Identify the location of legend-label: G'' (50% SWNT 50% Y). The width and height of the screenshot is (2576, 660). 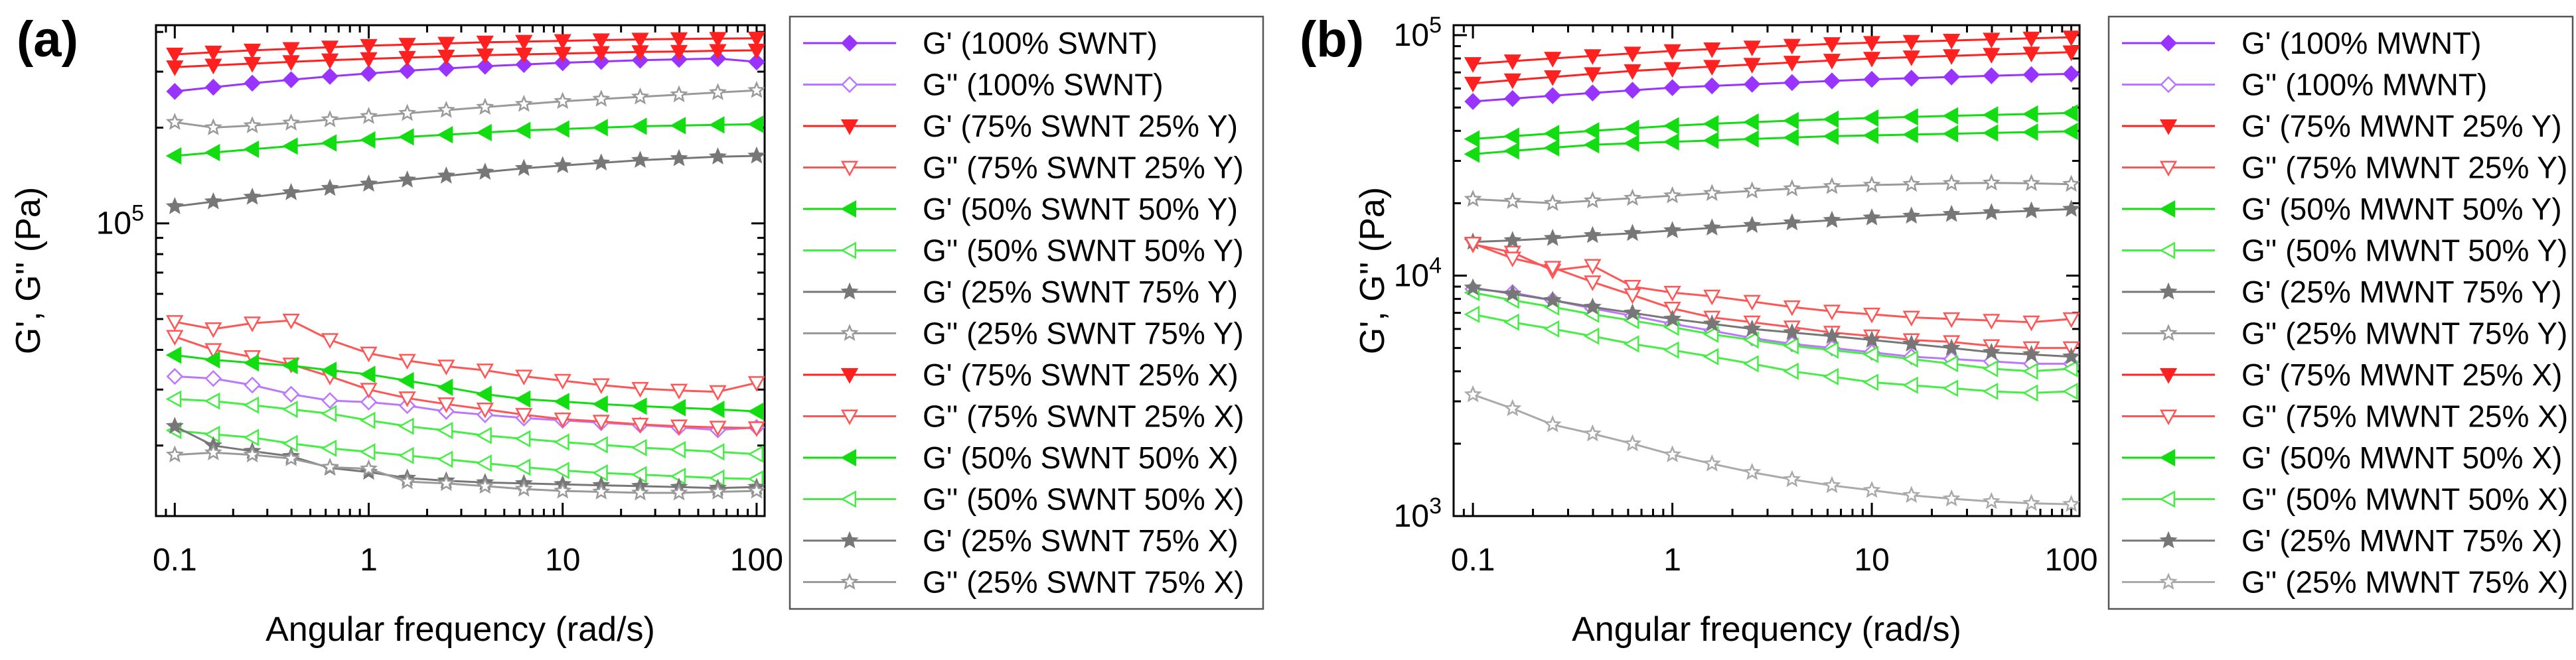
(1083, 250).